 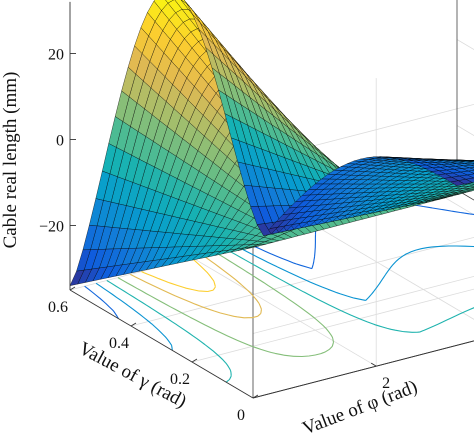 What do you see at coordinates (360, 407) in the screenshot?
I see `x-axis-label: Value of φ (rad)` at bounding box center [360, 407].